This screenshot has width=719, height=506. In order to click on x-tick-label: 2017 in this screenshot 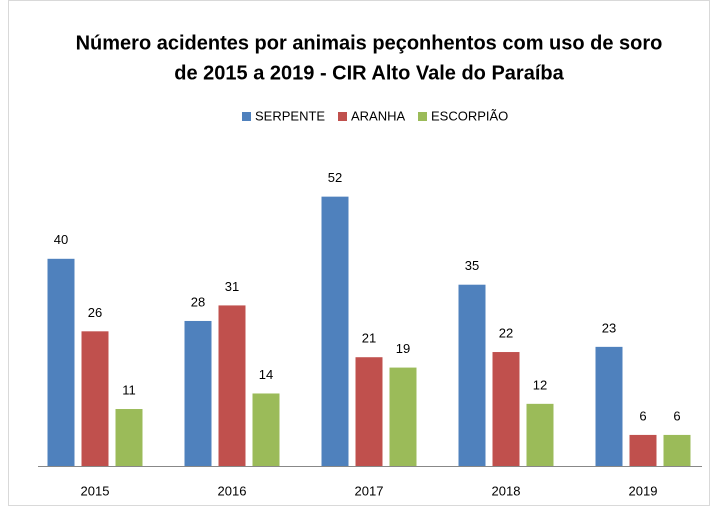, I will do `click(369, 490)`.